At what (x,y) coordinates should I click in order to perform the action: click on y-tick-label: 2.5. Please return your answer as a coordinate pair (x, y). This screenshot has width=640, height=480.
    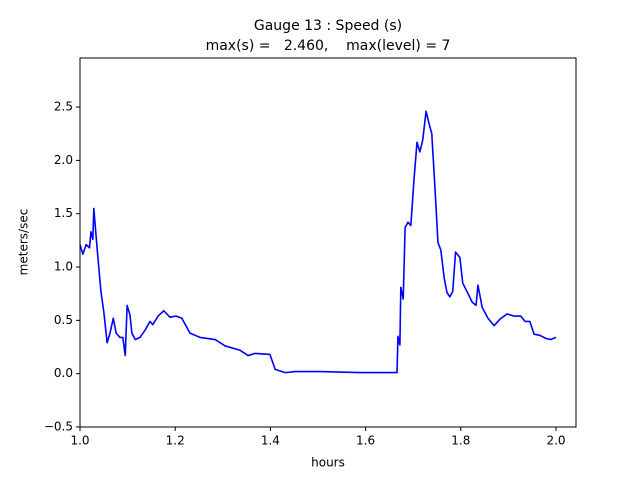
    Looking at the image, I should click on (63, 107).